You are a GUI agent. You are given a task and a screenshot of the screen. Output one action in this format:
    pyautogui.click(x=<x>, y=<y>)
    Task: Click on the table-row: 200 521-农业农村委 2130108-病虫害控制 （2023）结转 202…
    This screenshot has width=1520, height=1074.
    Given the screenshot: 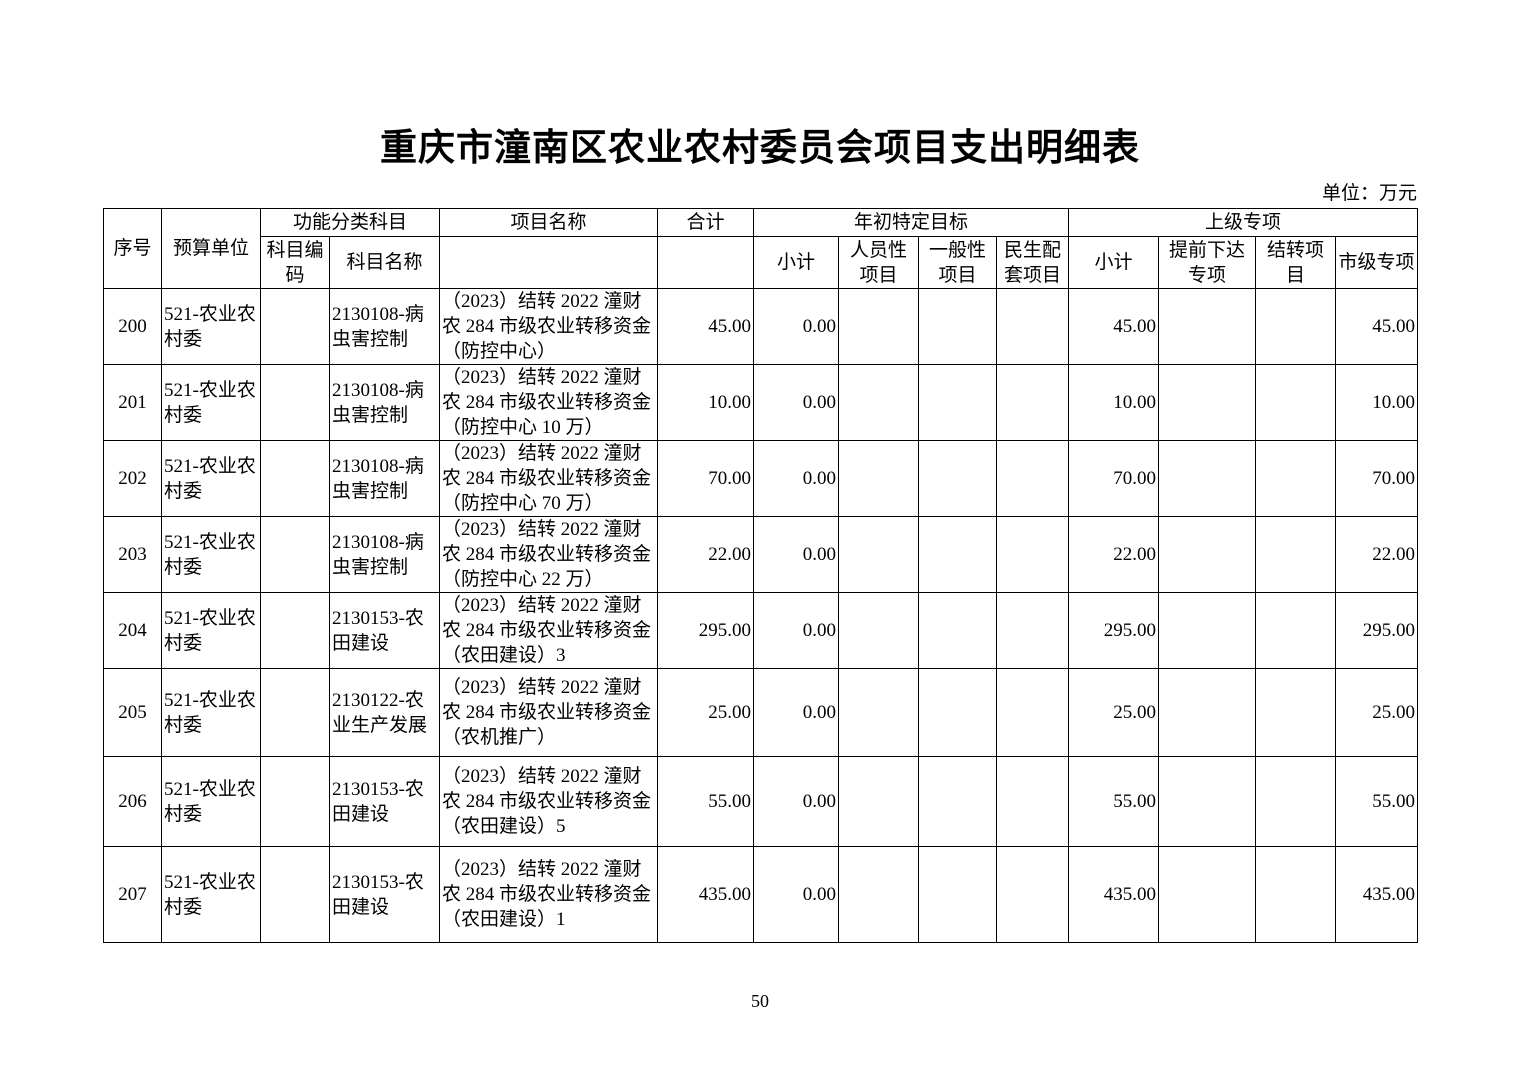 What is the action you would take?
    pyautogui.click(x=761, y=326)
    